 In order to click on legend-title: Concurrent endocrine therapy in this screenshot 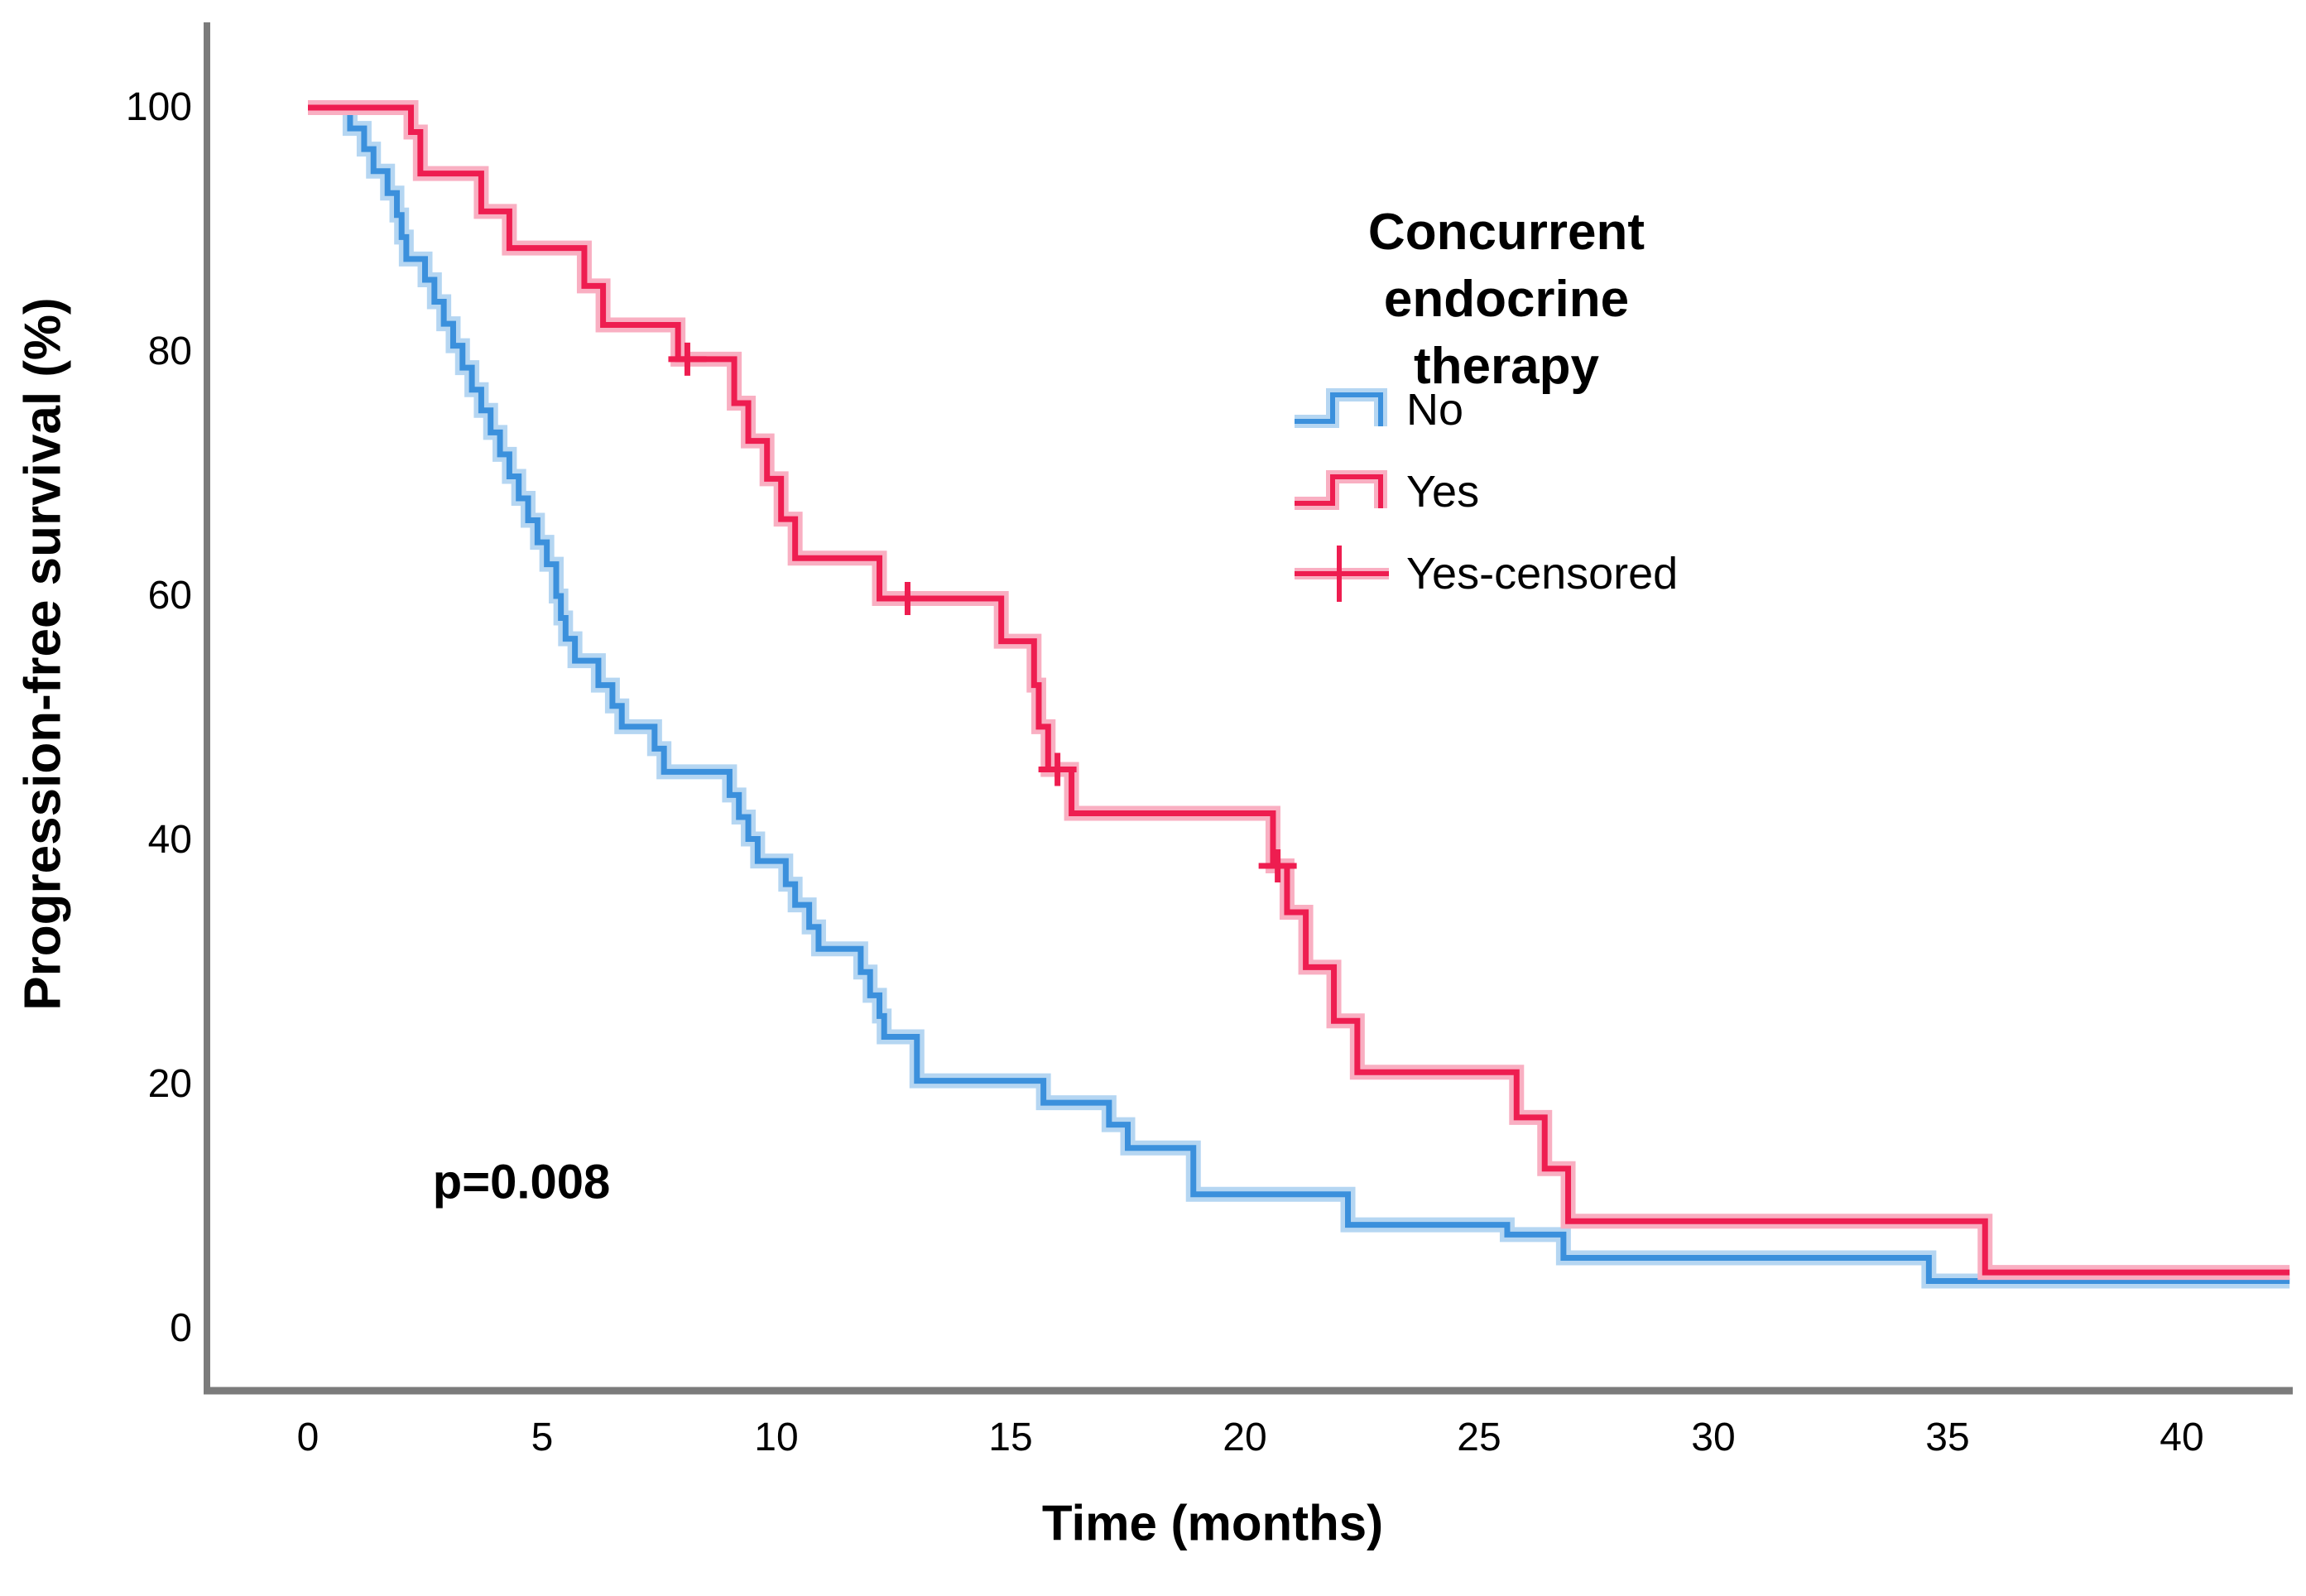, I will do `click(1506, 299)`.